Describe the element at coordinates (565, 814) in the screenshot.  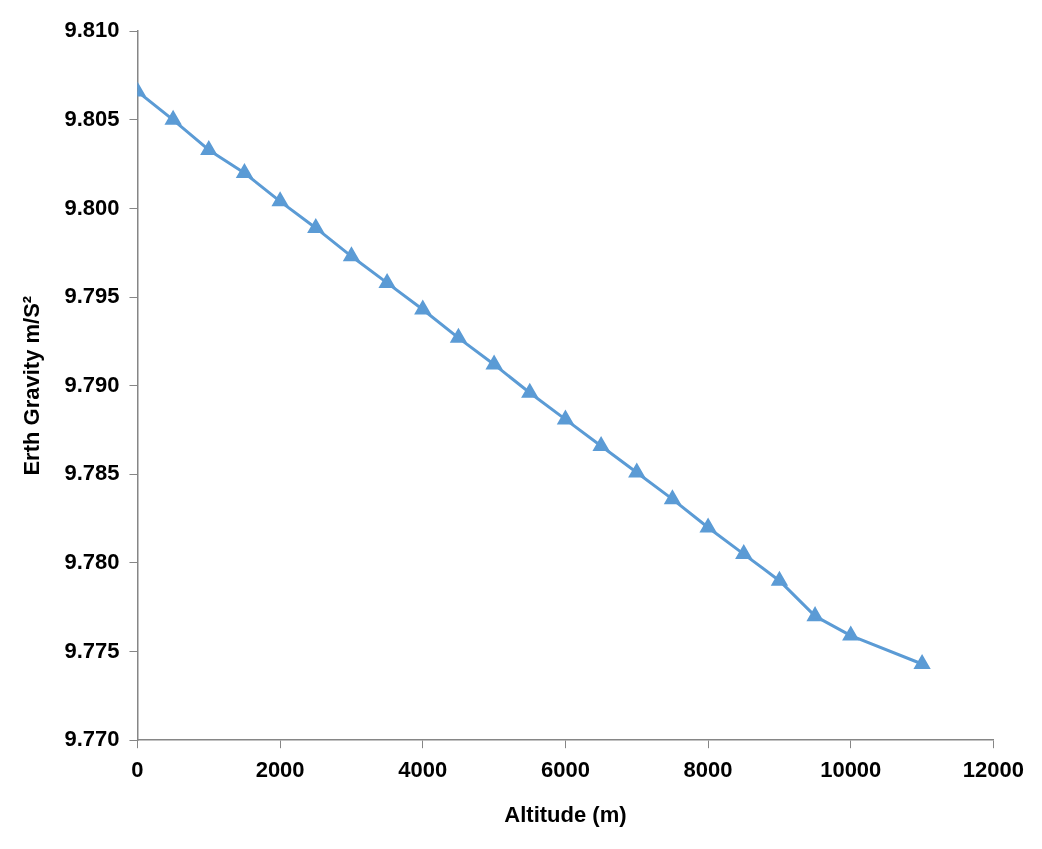
I see `x-axis-title: Altitude (m)` at that location.